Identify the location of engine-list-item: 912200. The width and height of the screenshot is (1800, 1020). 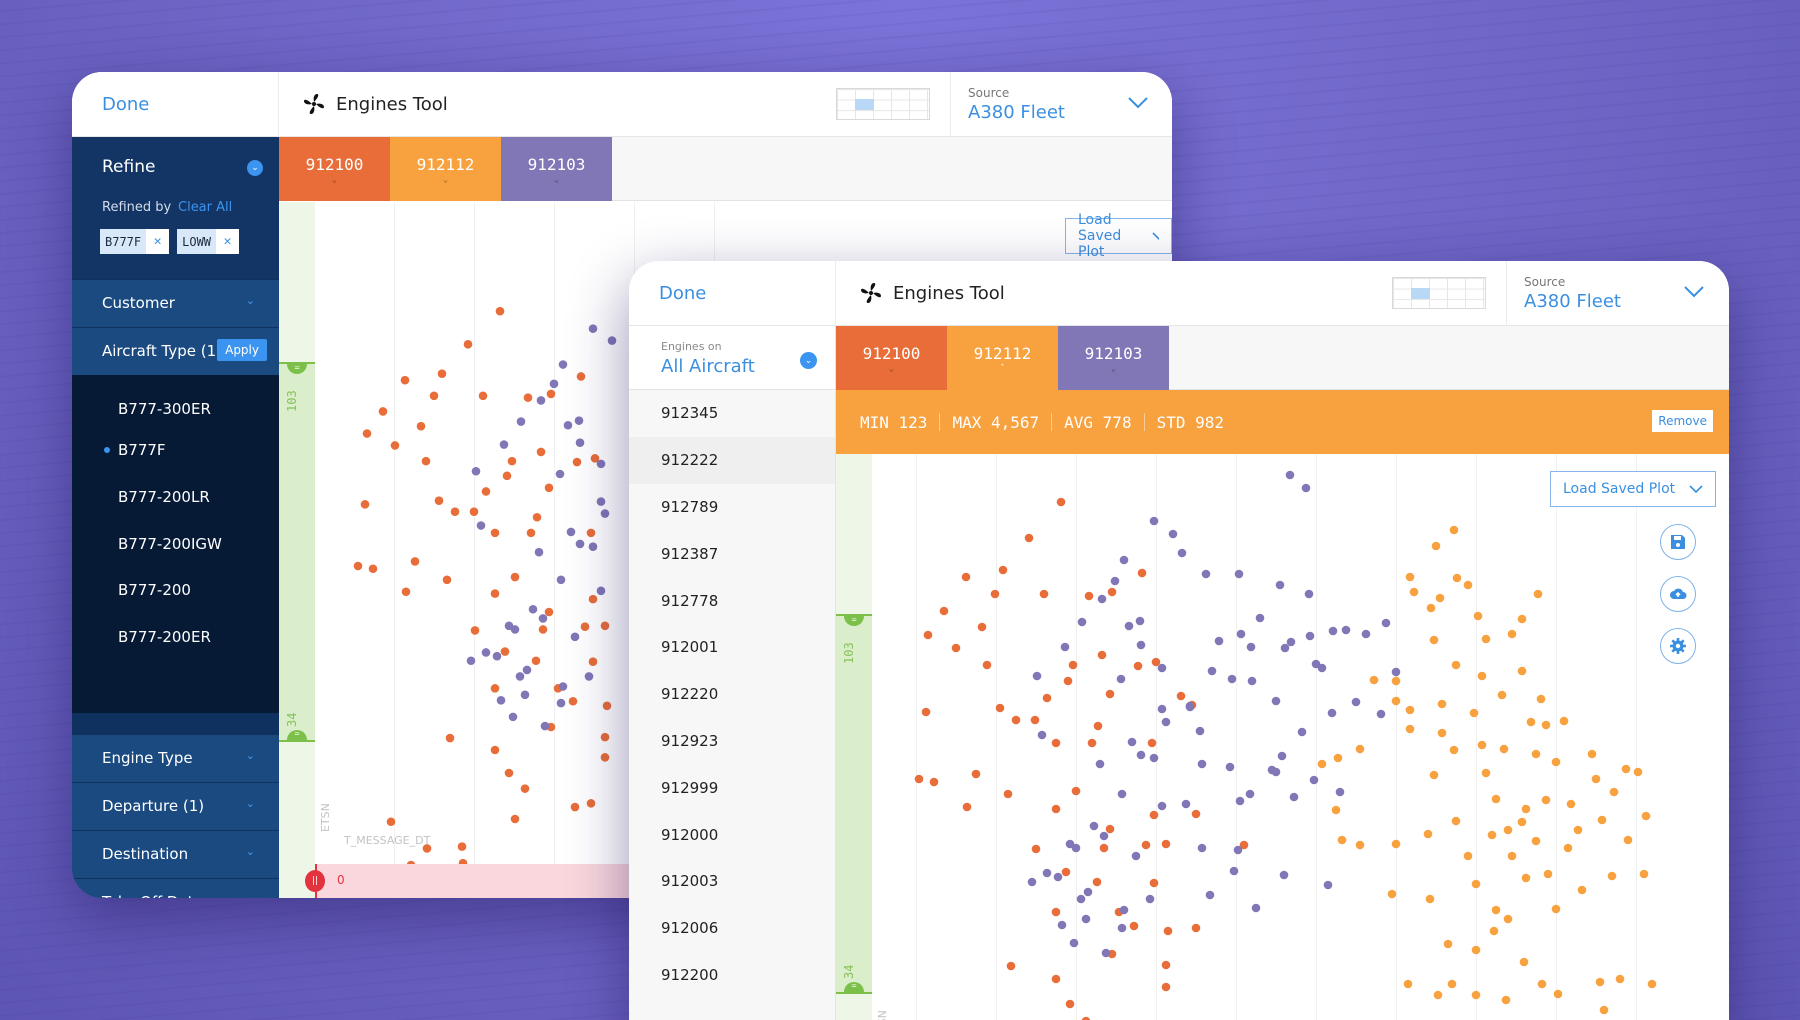
(690, 974).